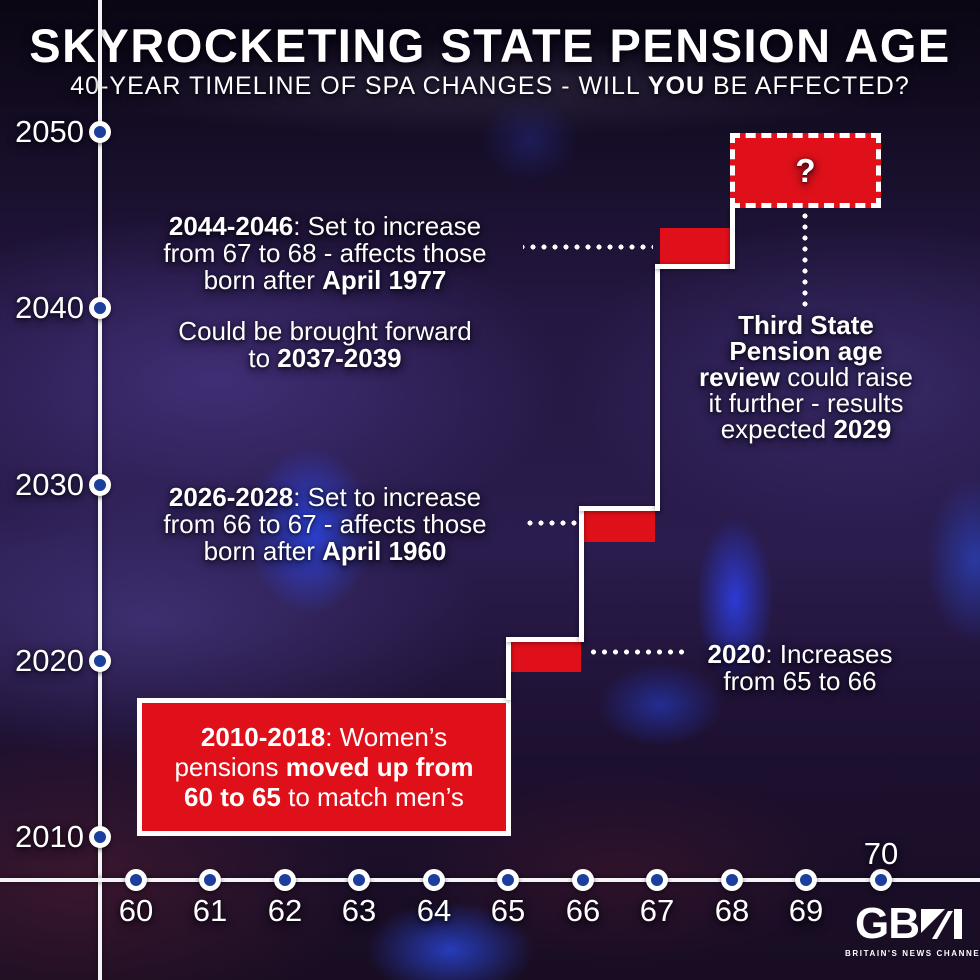 The image size is (980, 980). Describe the element at coordinates (434, 910) in the screenshot. I see `x-label-64: 64` at that location.